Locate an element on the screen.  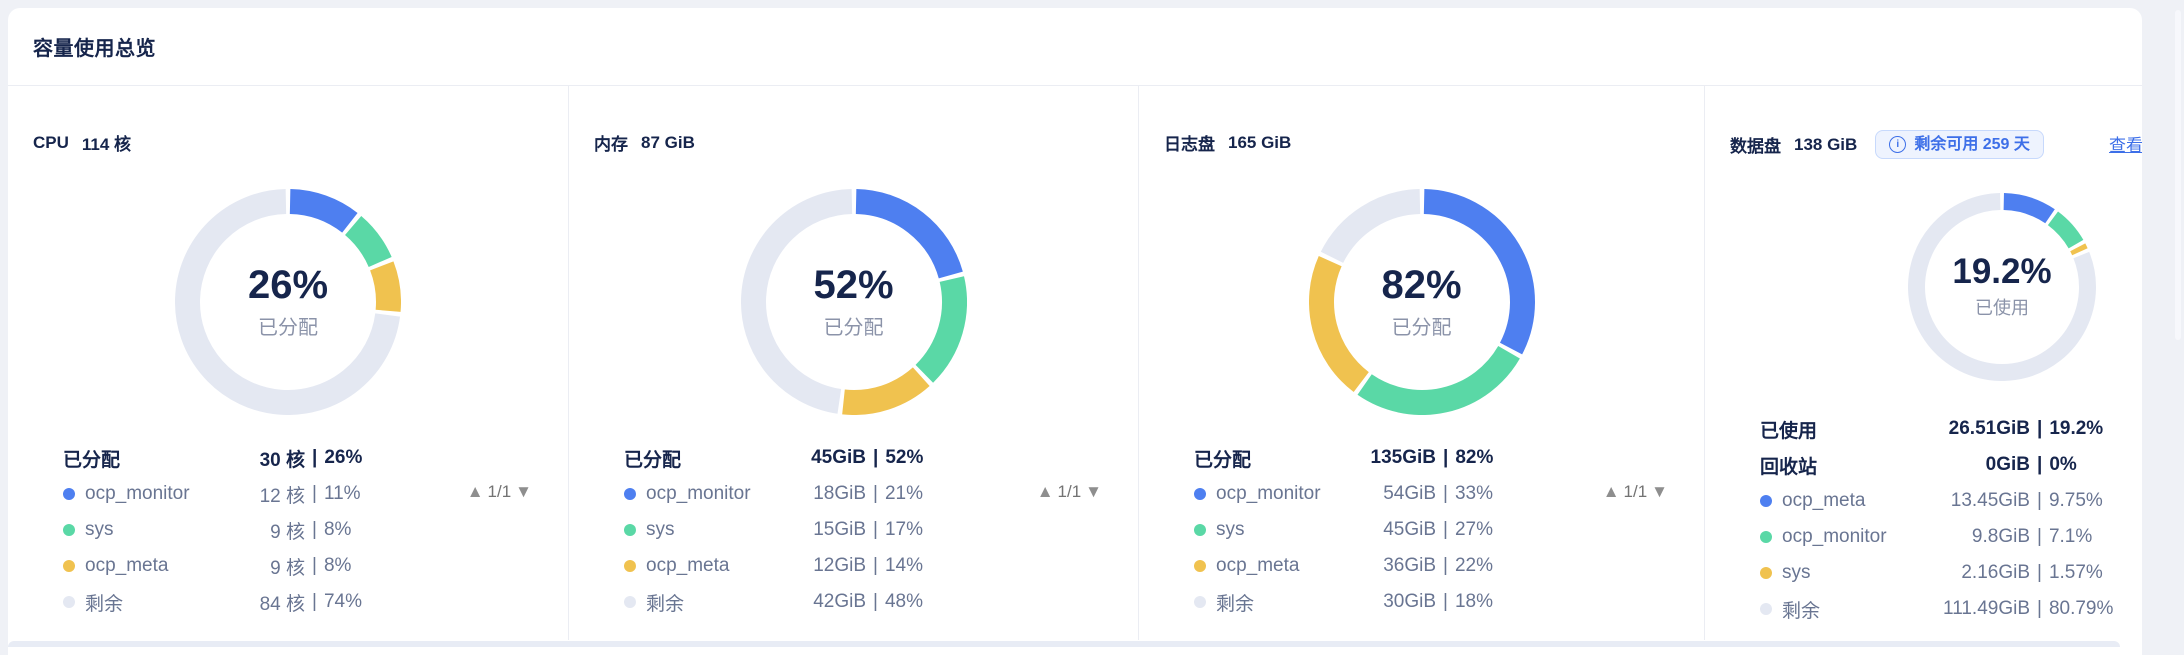
stat-header-row: 已分配 45GiB | 52% is located at coordinates (881, 458).